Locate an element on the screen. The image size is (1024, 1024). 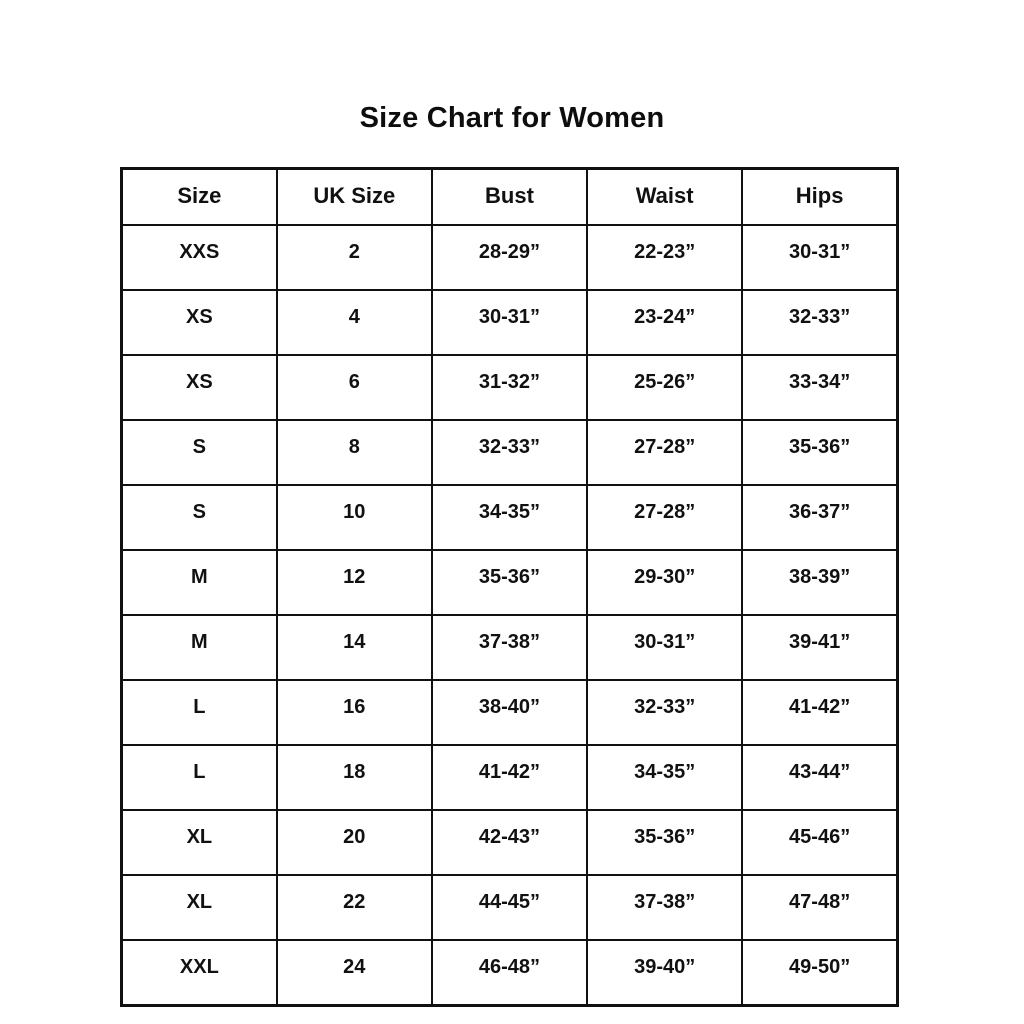
header-row: Size UK Size Bust Waist Hips is located at coordinates (509, 196).